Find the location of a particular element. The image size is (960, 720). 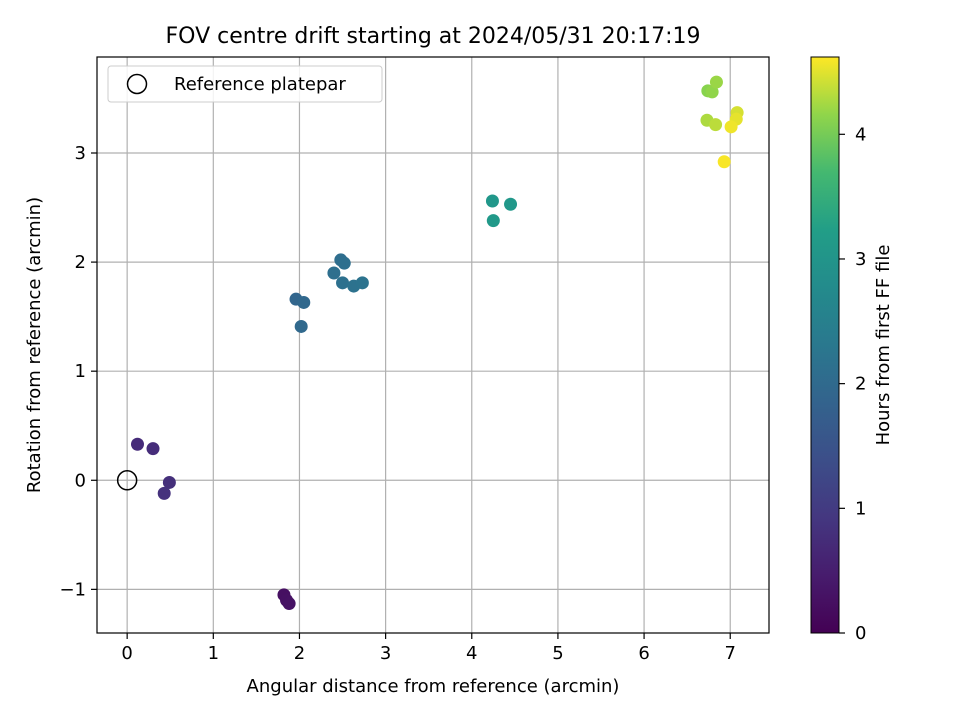

colorbar-tick-label: 3 is located at coordinates (860, 259).